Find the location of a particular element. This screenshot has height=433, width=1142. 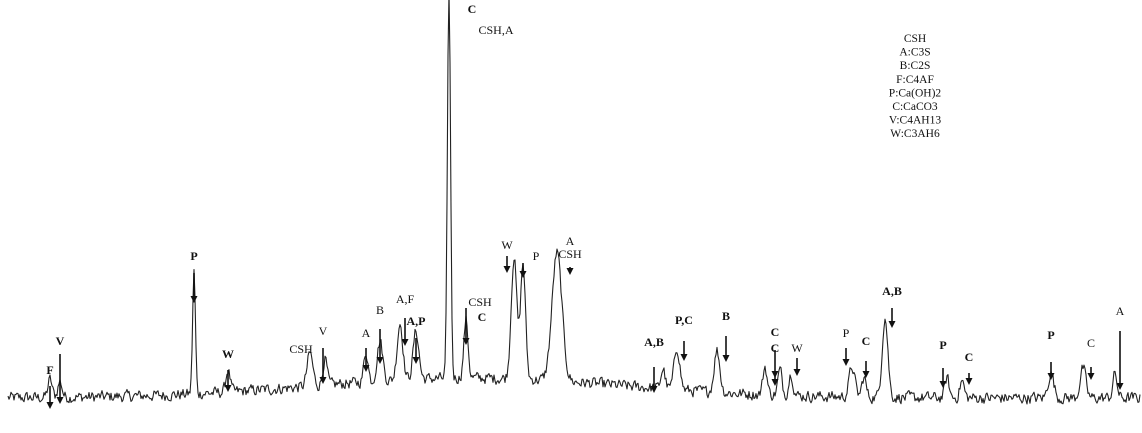

peak-label: P,C is located at coordinates (684, 320).